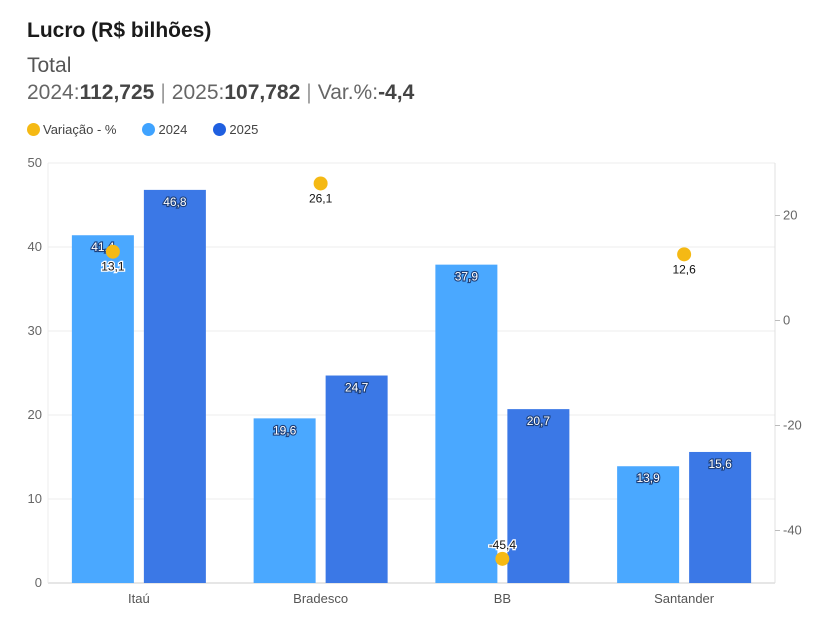 The image size is (825, 619). Describe the element at coordinates (321, 198) in the screenshot. I see `variation-data-label: 26,1` at that location.